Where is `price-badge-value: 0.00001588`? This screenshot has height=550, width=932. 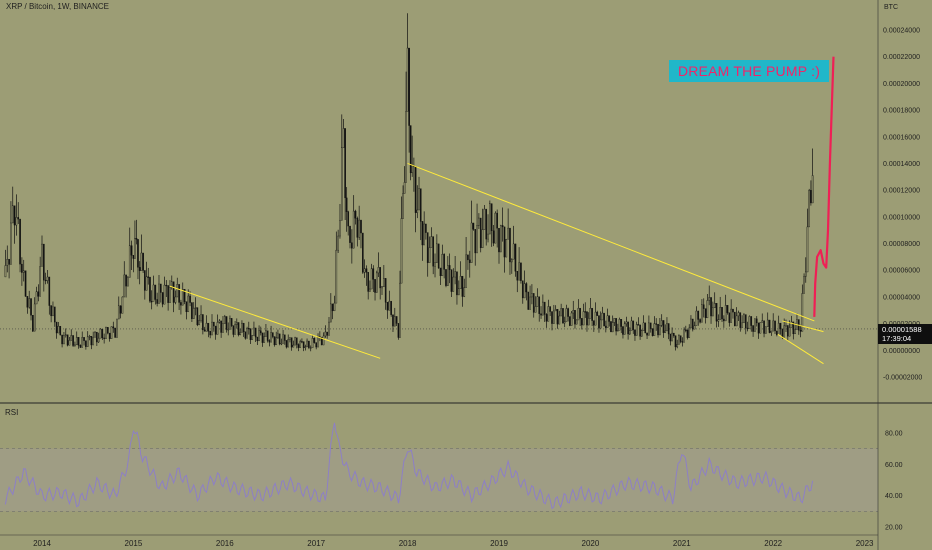 price-badge-value: 0.00001588 is located at coordinates (902, 329).